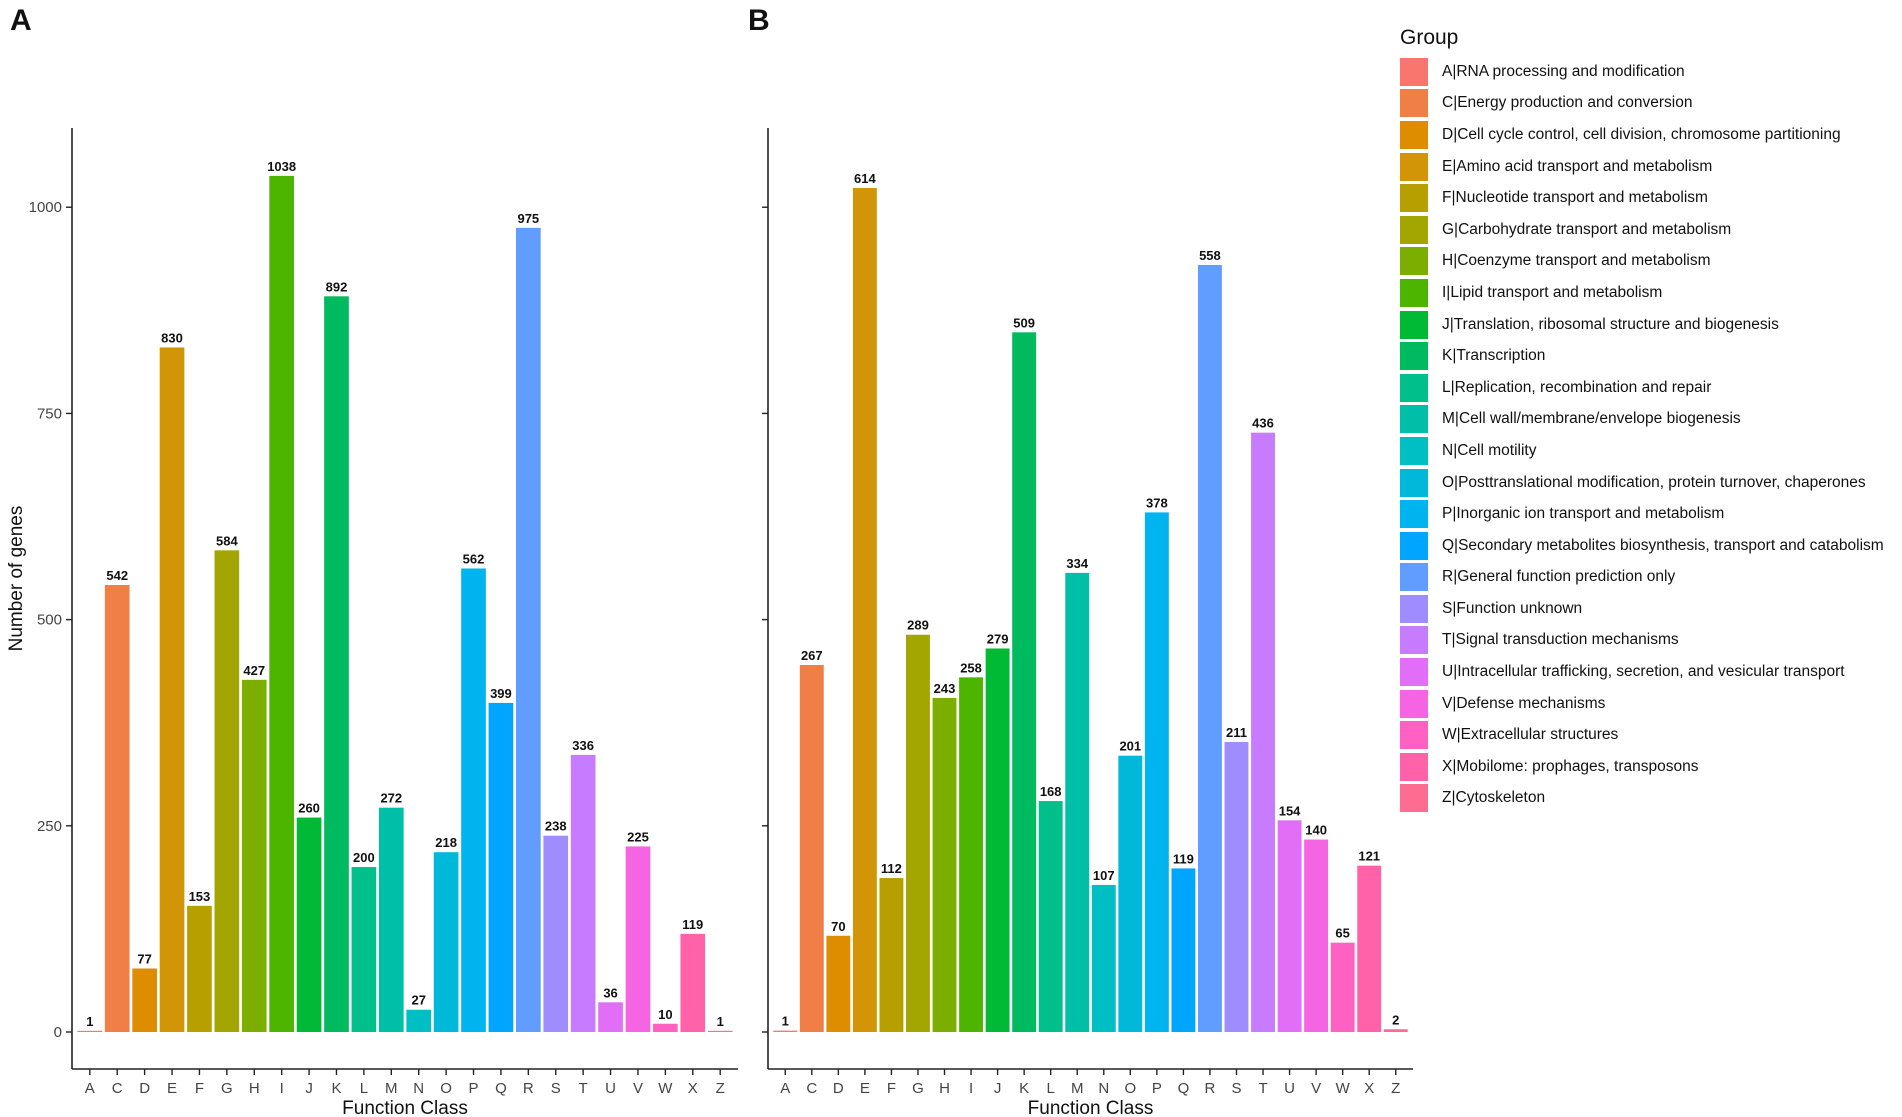 This screenshot has height=1117, width=1902. I want to click on legend-label: C|Energy production and conversion, so click(1567, 103).